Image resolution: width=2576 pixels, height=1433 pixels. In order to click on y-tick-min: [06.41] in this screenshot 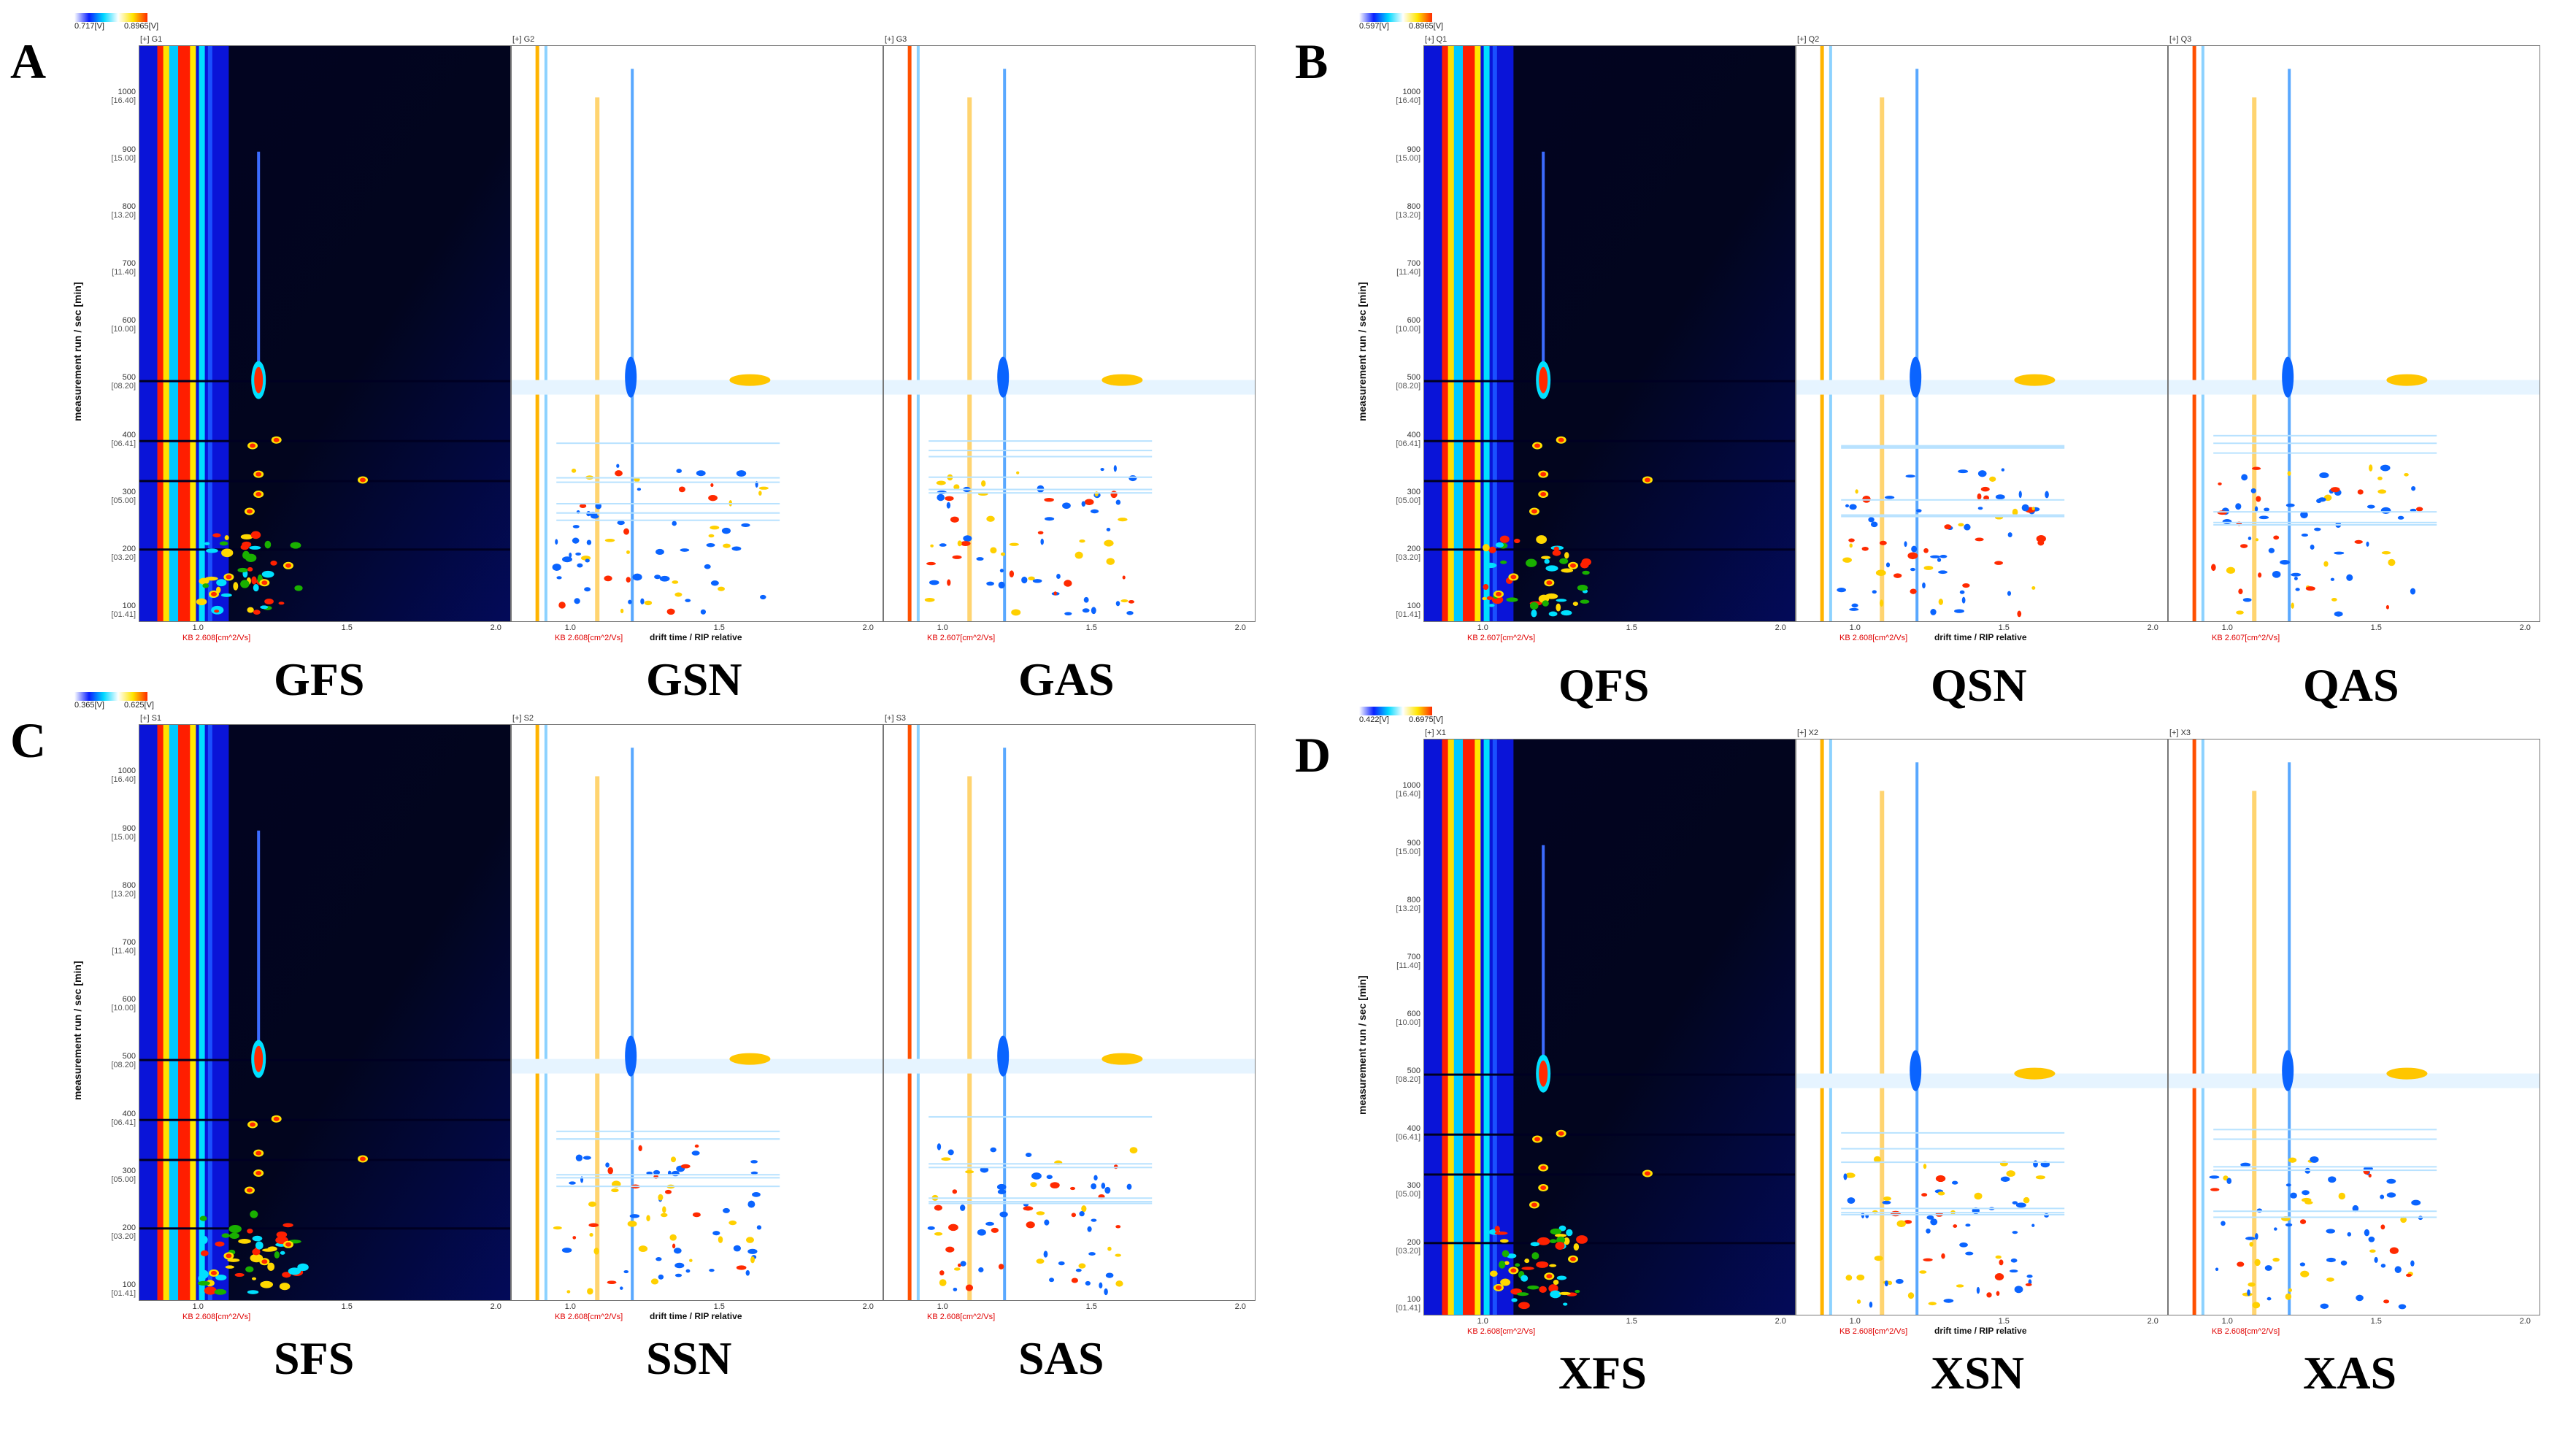, I will do `click(1408, 1137)`.